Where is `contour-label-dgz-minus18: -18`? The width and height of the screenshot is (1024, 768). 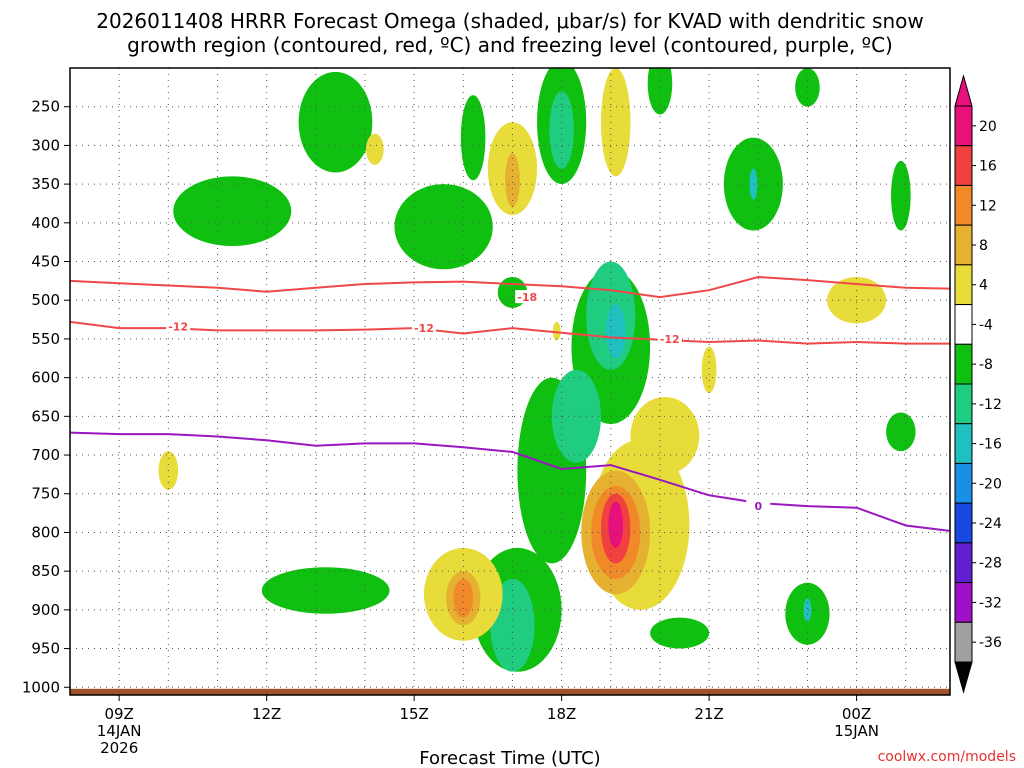
contour-label-dgz-minus18: -18 is located at coordinates (527, 297).